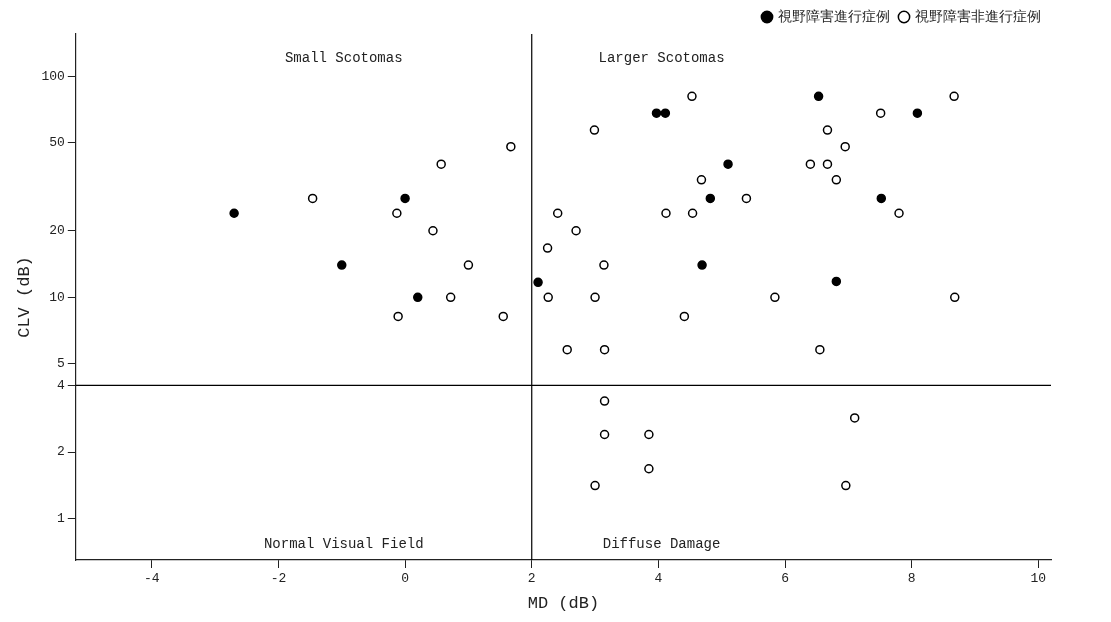 The image size is (1111, 622). I want to click on x-tick-label: 0, so click(405, 579).